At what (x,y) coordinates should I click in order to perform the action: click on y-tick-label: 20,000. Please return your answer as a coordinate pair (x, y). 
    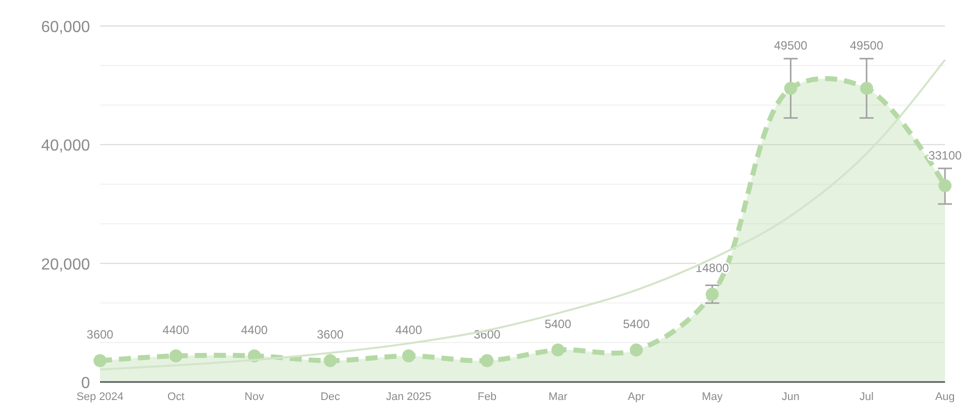
    Looking at the image, I should click on (65, 265).